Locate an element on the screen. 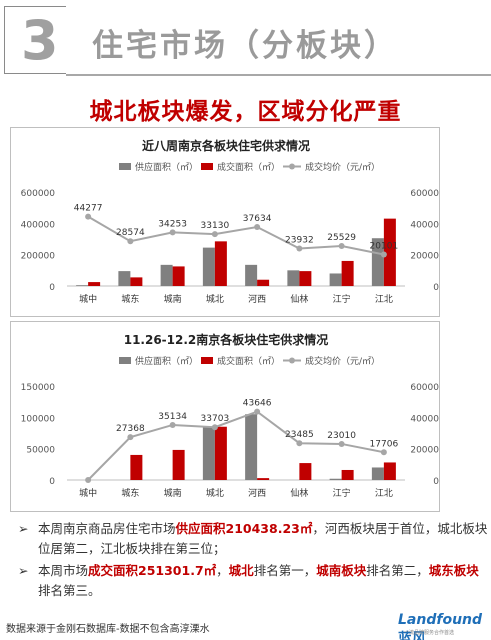  note-text: 本周市场 is located at coordinates (63, 570).